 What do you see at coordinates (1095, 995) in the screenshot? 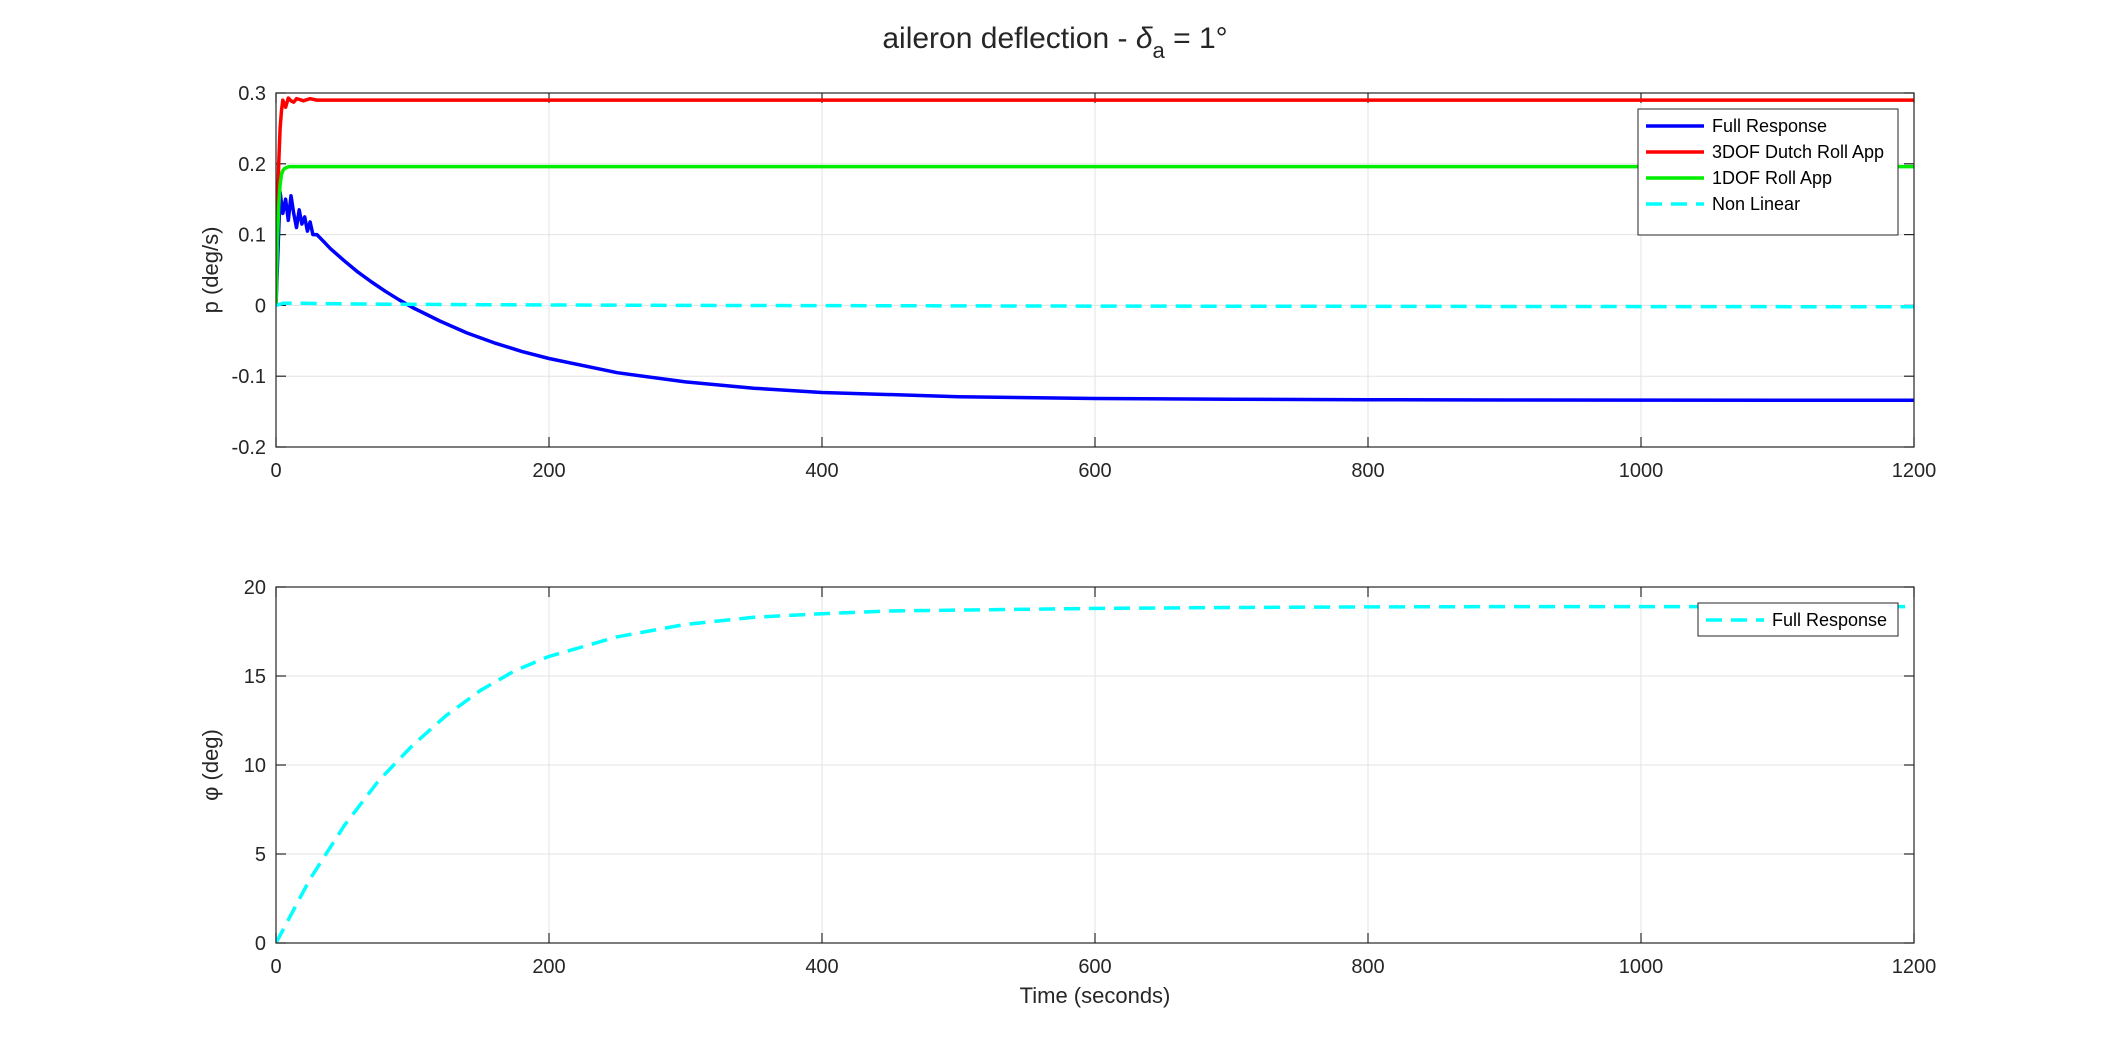
I see `x-axis-label: Time (seconds)` at bounding box center [1095, 995].